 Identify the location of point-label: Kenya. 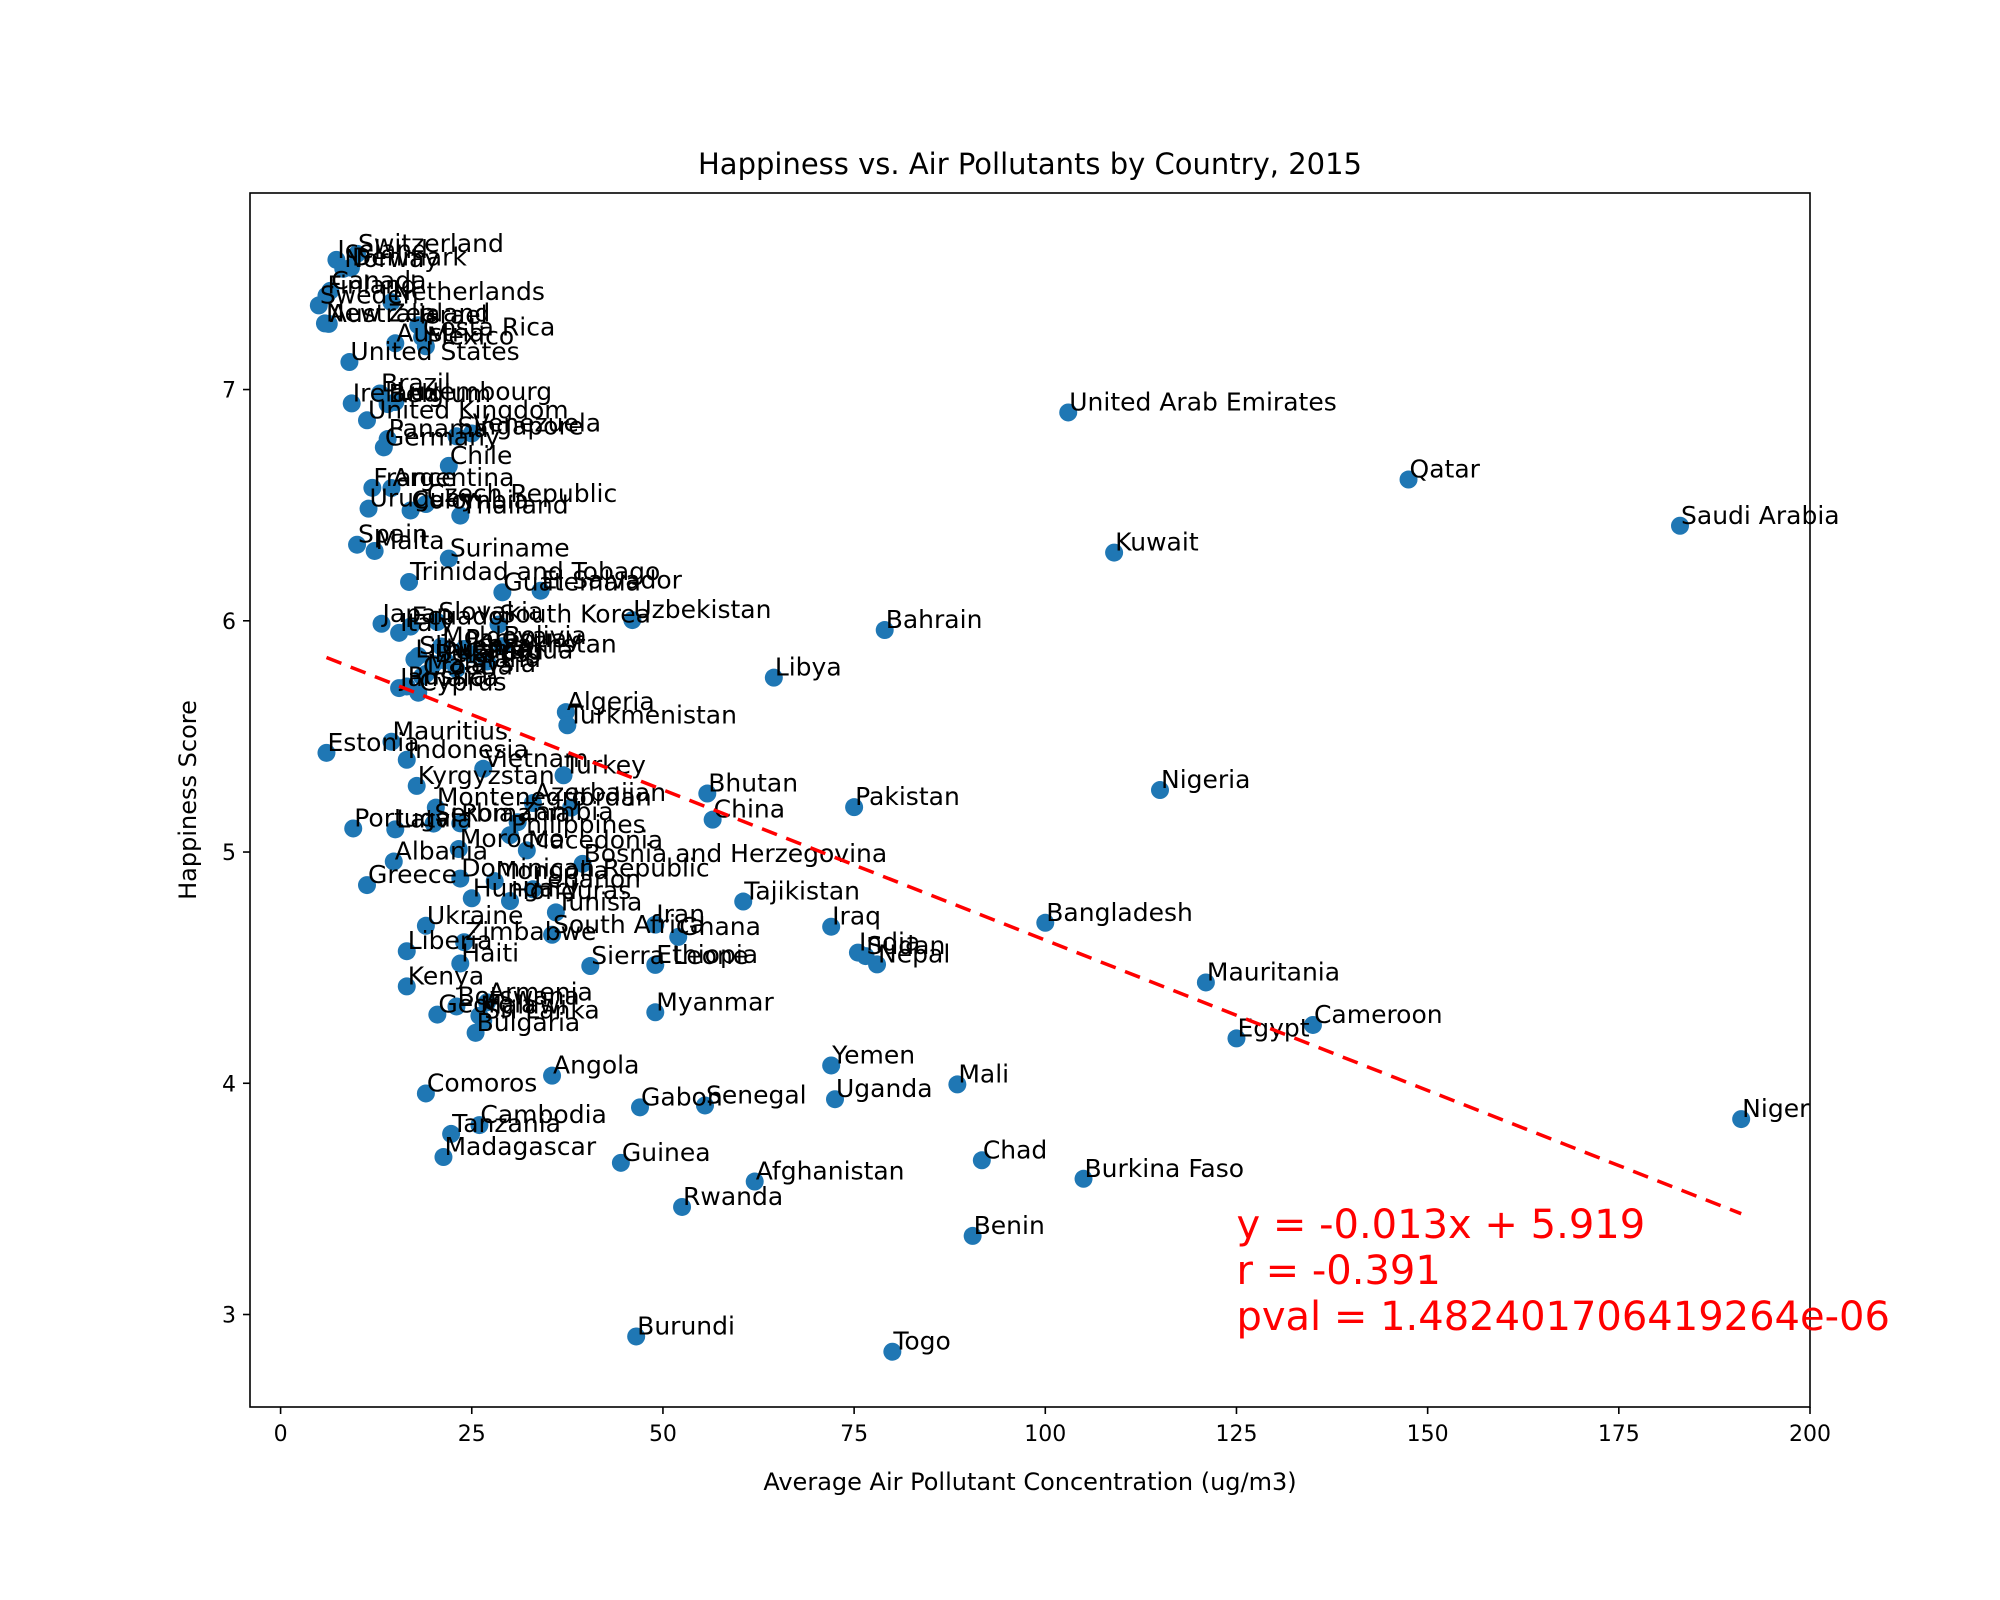
(446, 975).